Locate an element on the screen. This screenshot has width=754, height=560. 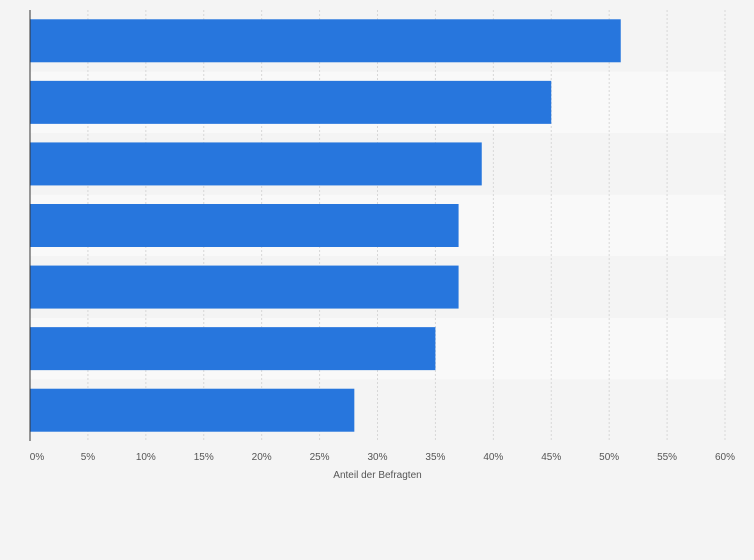
x-tick-label: 60% is located at coordinates (725, 457).